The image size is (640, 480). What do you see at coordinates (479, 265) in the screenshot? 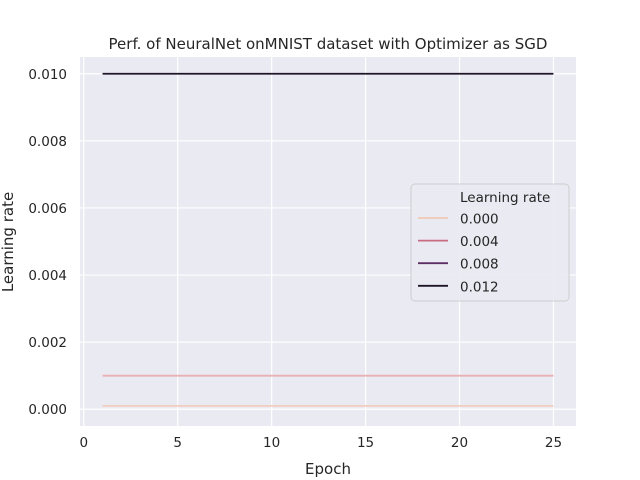
I see `legend-entry-label: 0.008` at bounding box center [479, 265].